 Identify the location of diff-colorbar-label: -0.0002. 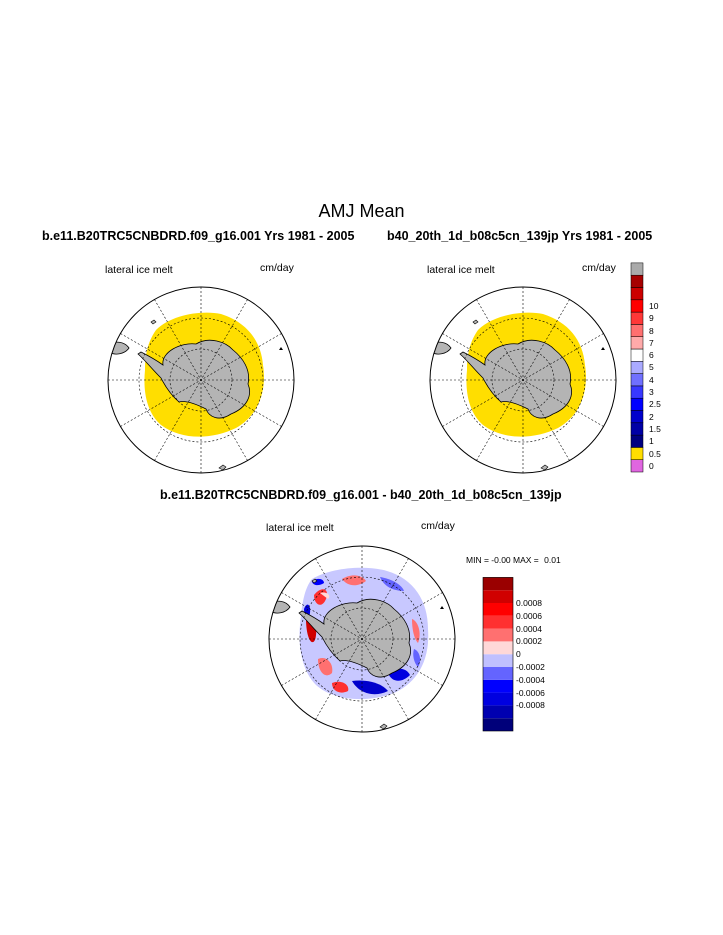
(530, 667).